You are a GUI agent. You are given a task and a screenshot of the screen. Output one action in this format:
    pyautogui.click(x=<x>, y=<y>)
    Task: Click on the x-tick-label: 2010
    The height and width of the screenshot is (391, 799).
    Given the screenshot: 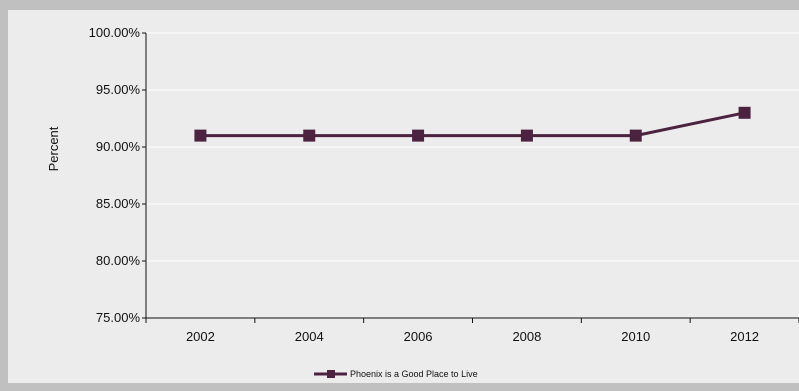 What is the action you would take?
    pyautogui.click(x=635, y=336)
    